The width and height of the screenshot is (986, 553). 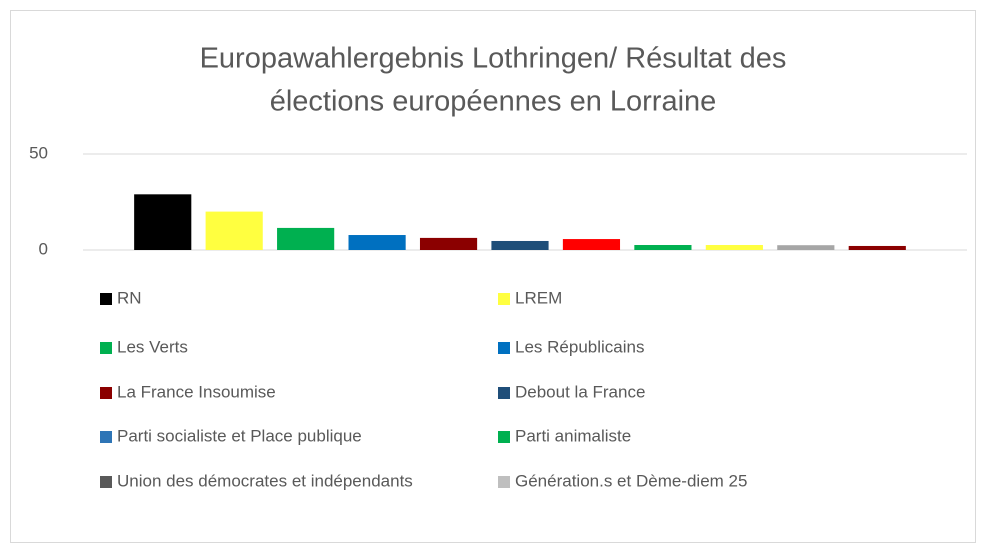 I want to click on legend-label: LREM, so click(x=538, y=297).